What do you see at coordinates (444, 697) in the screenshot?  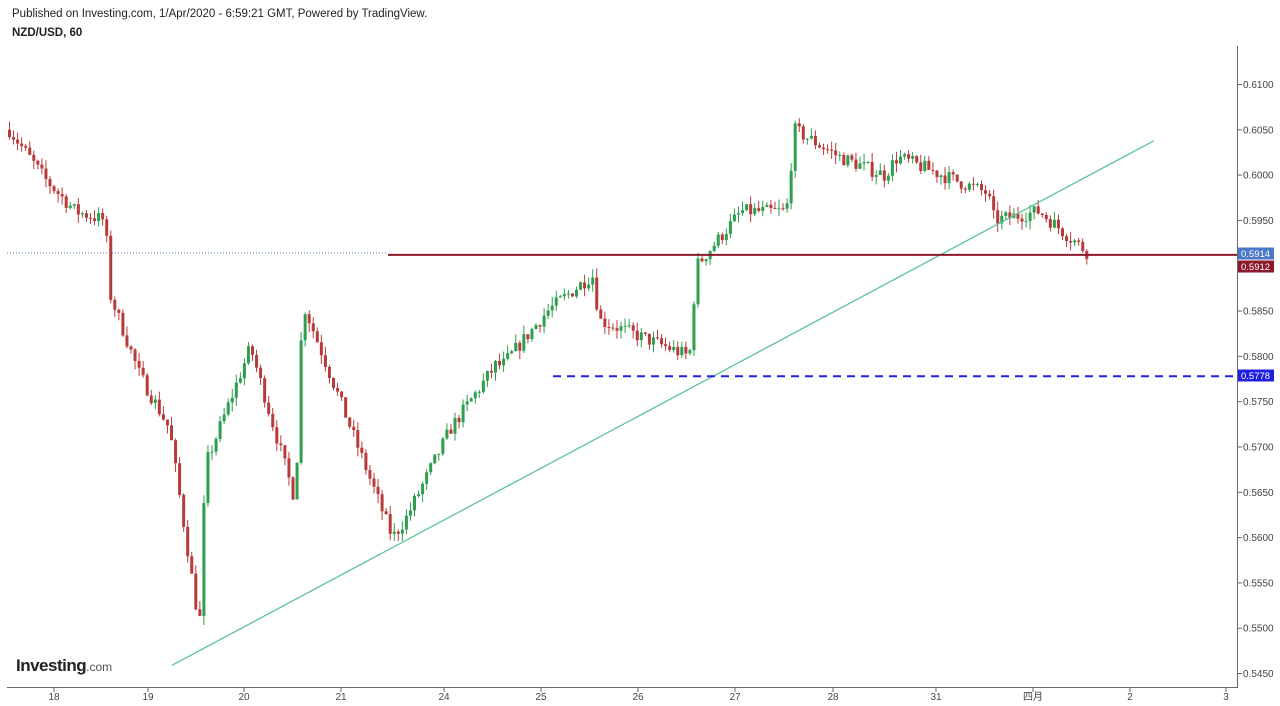 I see `x-tick-label: 24` at bounding box center [444, 697].